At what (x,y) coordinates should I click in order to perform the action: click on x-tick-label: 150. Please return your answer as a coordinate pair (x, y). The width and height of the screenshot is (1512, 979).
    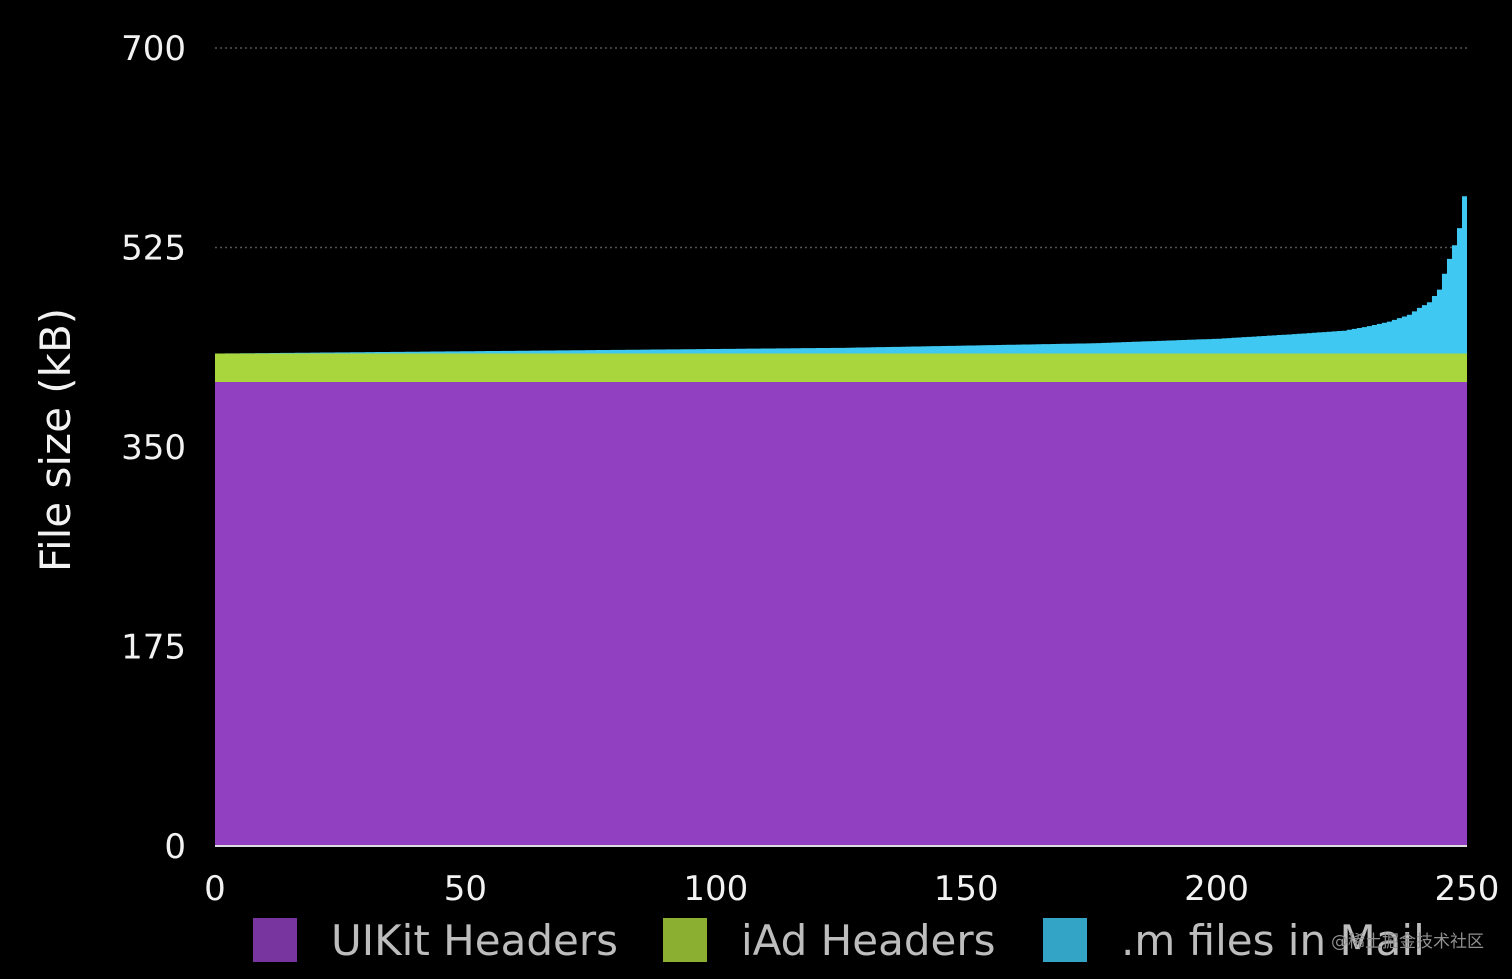
    Looking at the image, I should click on (966, 889).